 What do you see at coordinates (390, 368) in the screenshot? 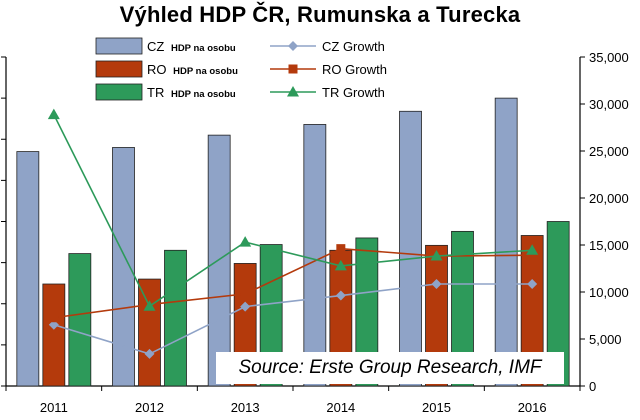
I see `source-note: Source: Erste Group Research, IMF` at bounding box center [390, 368].